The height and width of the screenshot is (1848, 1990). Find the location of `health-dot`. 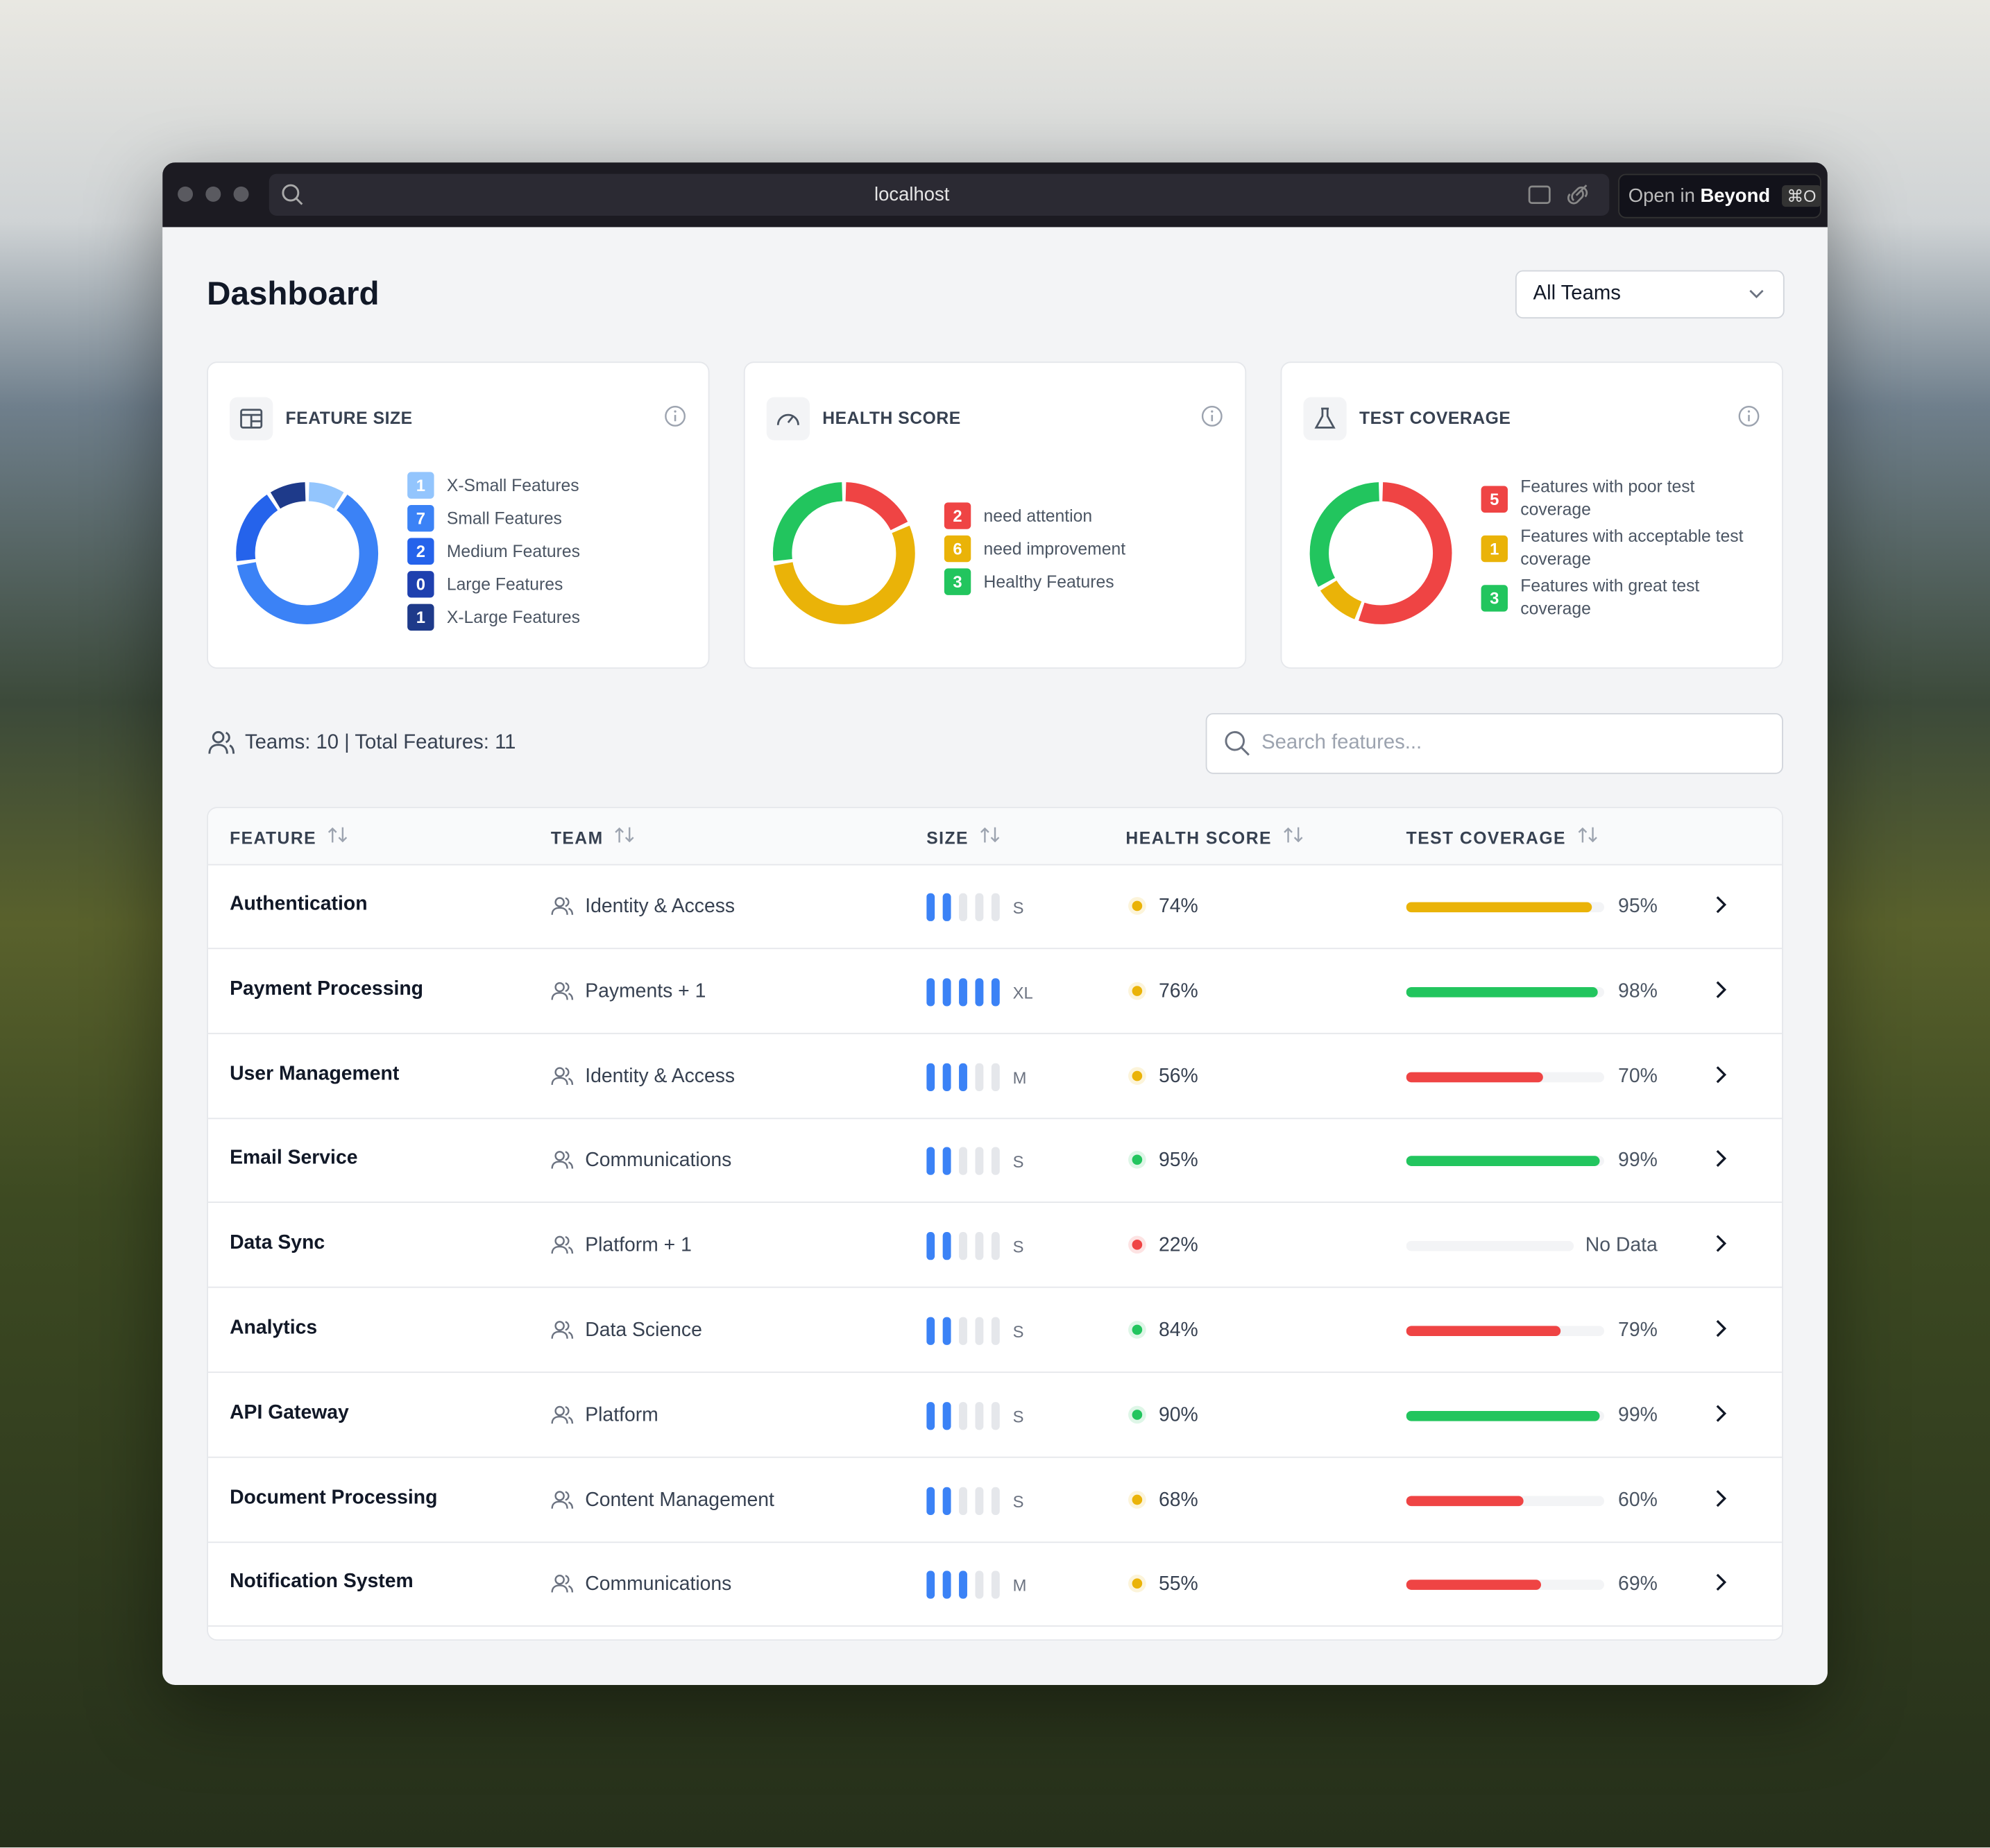

health-dot is located at coordinates (1137, 1330).